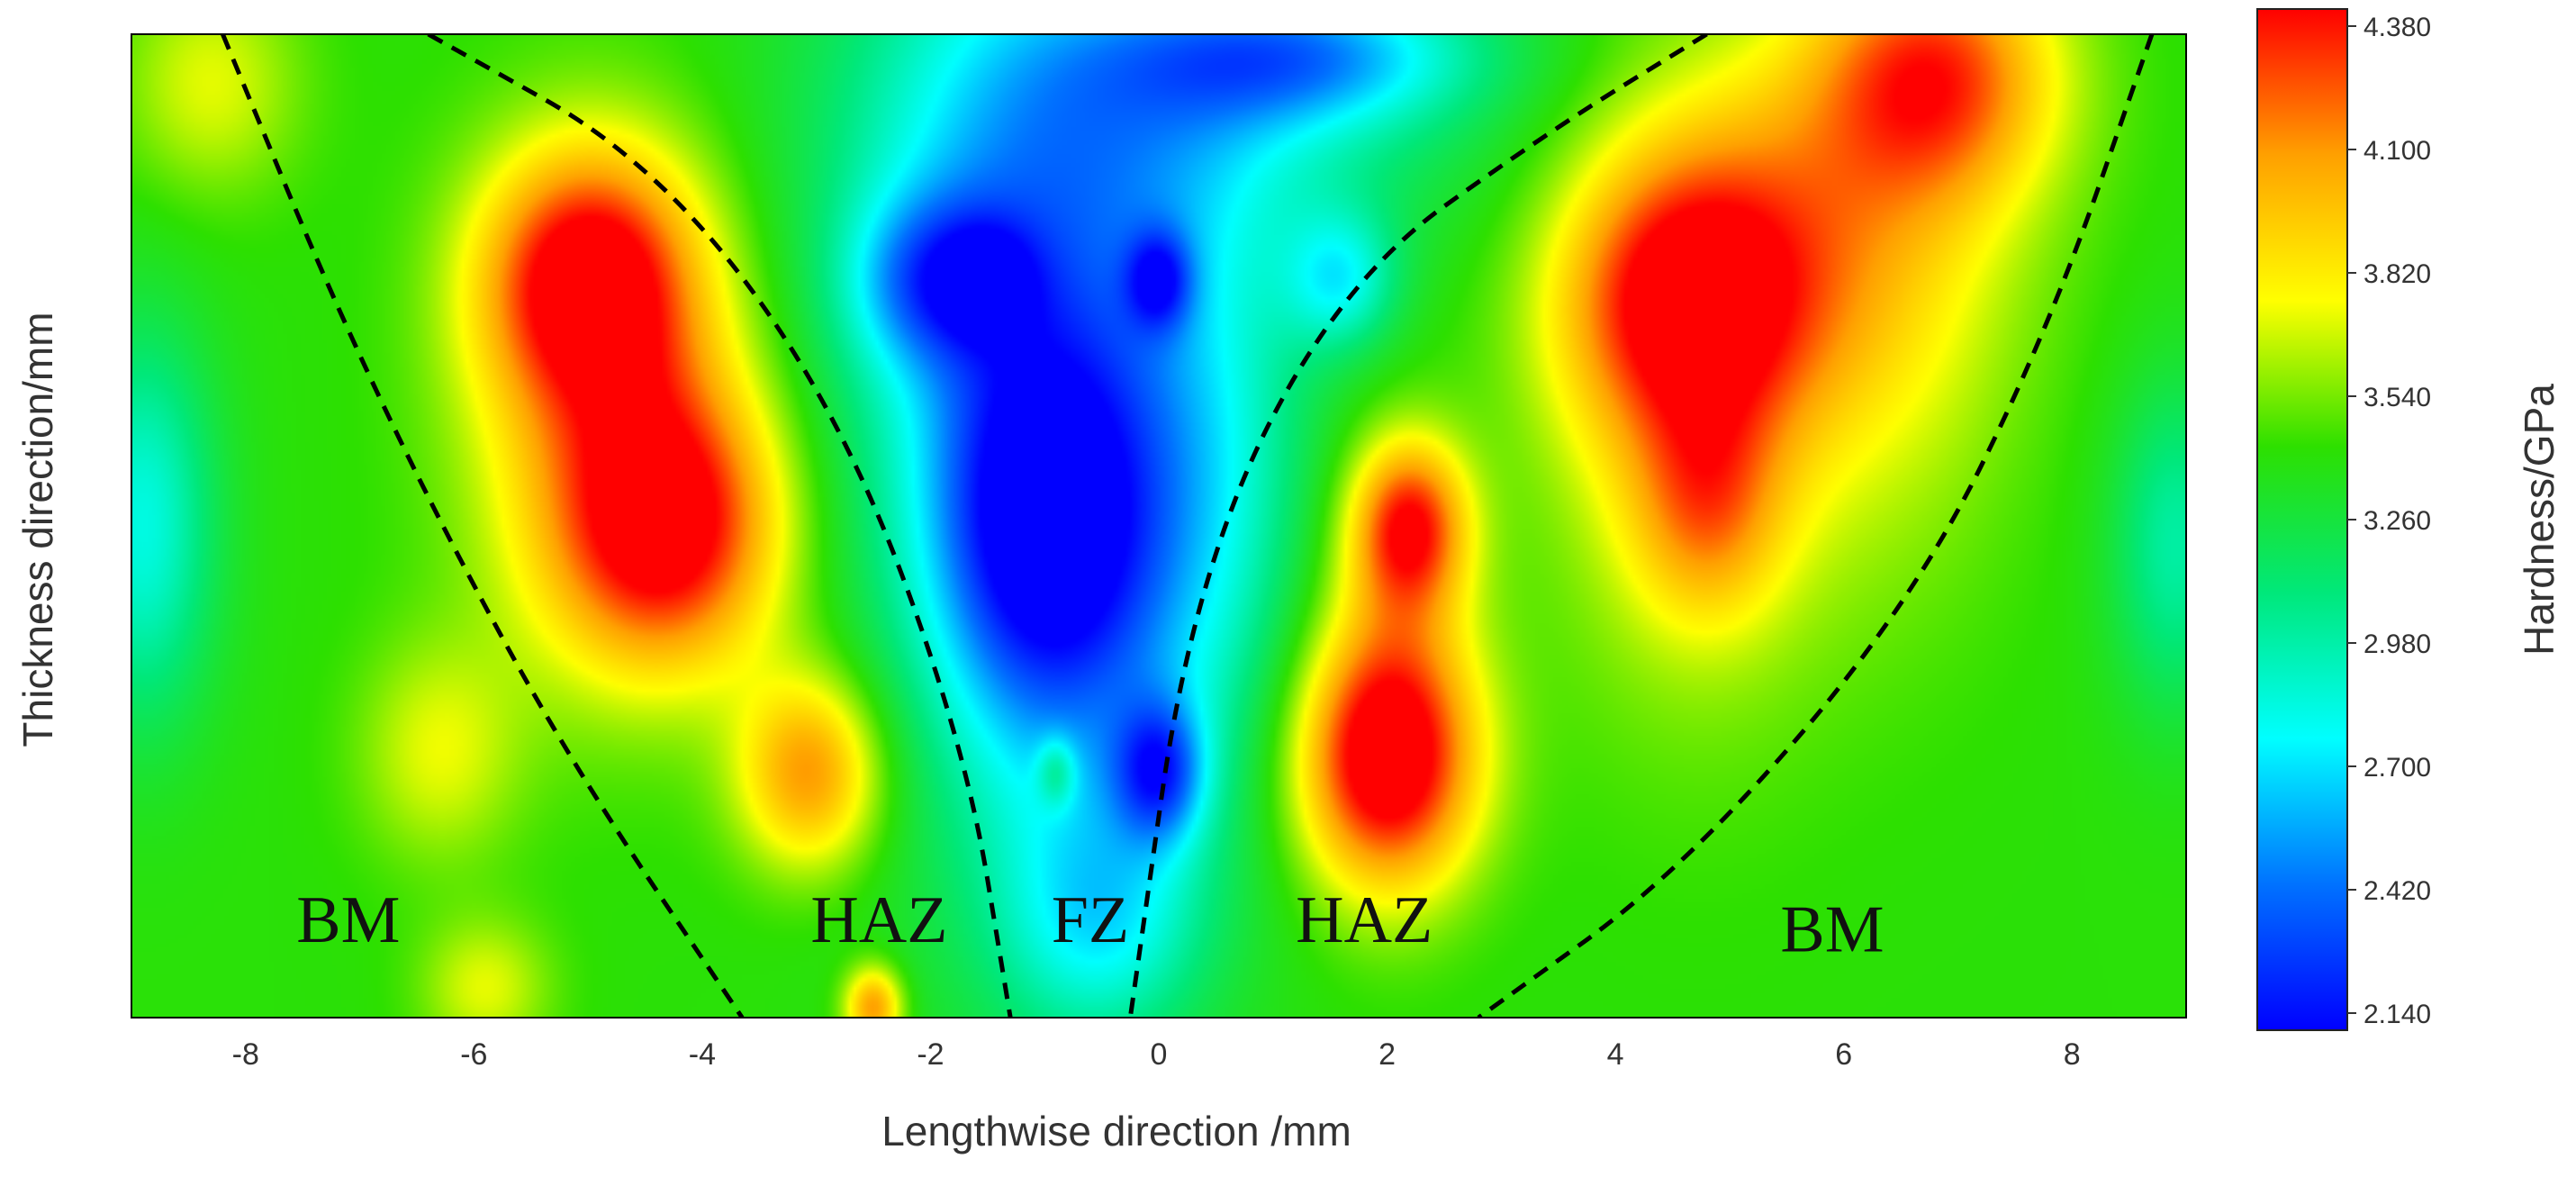  What do you see at coordinates (878, 920) in the screenshot?
I see `region-label-haz-2: HAZ` at bounding box center [878, 920].